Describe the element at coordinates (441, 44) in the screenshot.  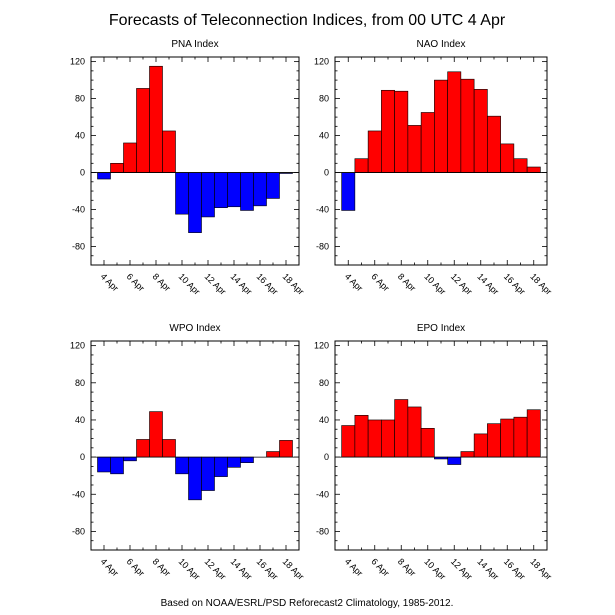
I see `panel-title: NAO Index` at that location.